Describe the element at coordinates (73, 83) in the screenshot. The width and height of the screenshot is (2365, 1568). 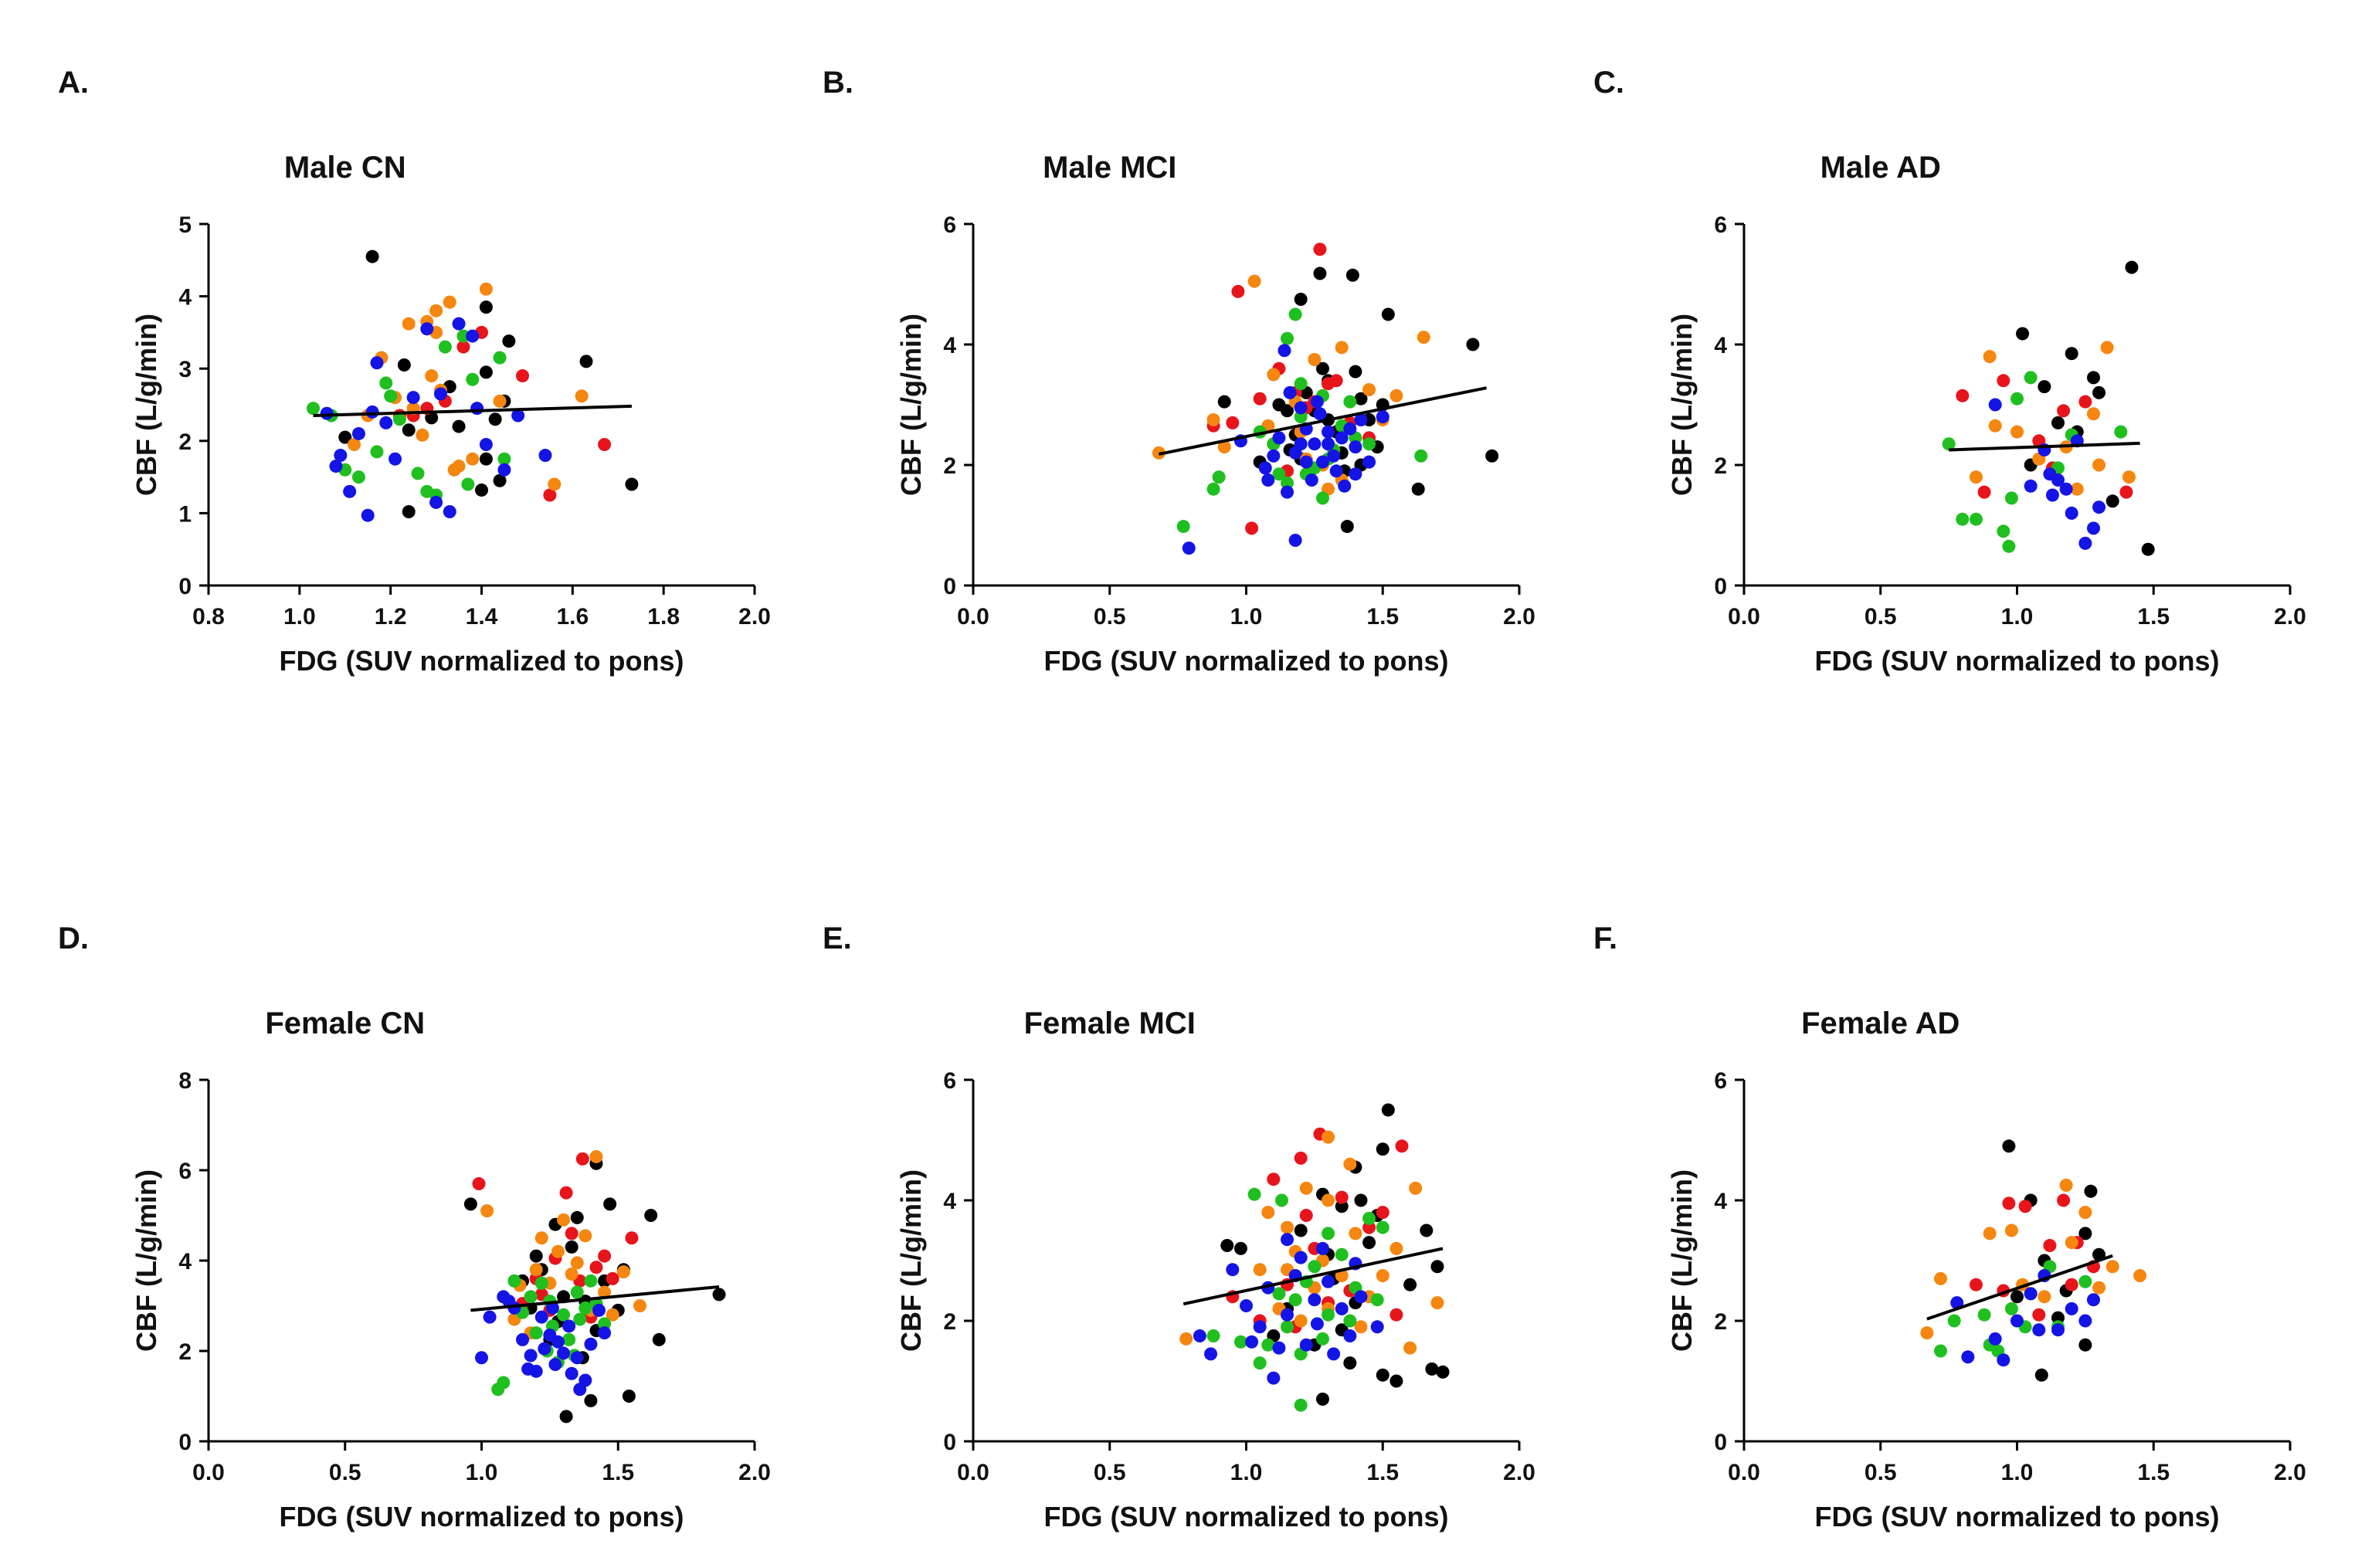
I see `panel-letter: A.` at that location.